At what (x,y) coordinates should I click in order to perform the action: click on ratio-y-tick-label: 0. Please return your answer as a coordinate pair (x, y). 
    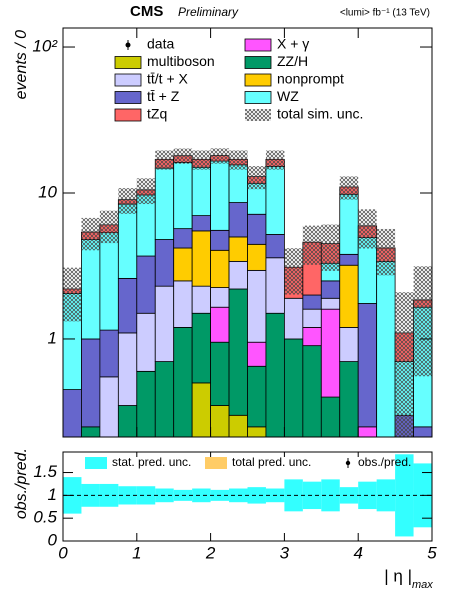
    Looking at the image, I should click on (53, 539).